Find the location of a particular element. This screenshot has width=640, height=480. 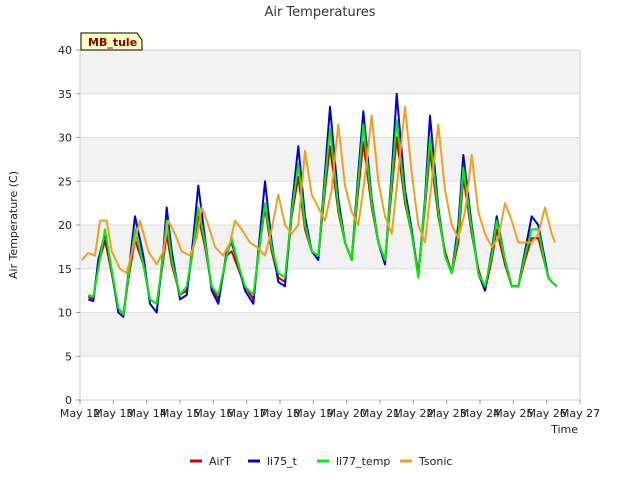

legend-label: li75_t is located at coordinates (282, 461).